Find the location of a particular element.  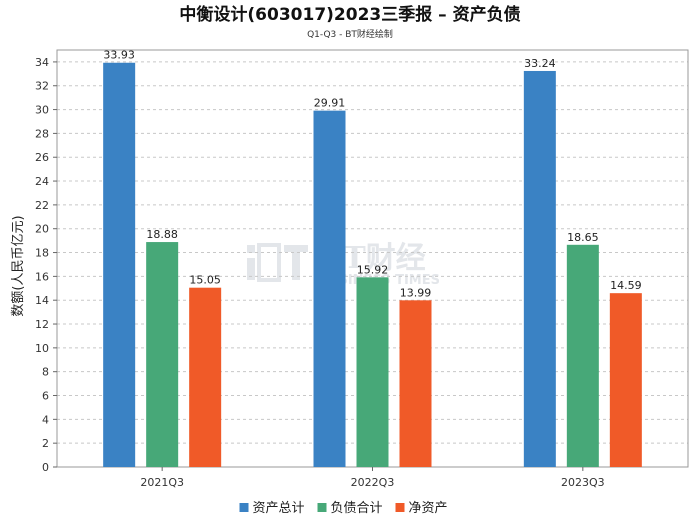

bar-净资产-2021Q3 is located at coordinates (205, 377).